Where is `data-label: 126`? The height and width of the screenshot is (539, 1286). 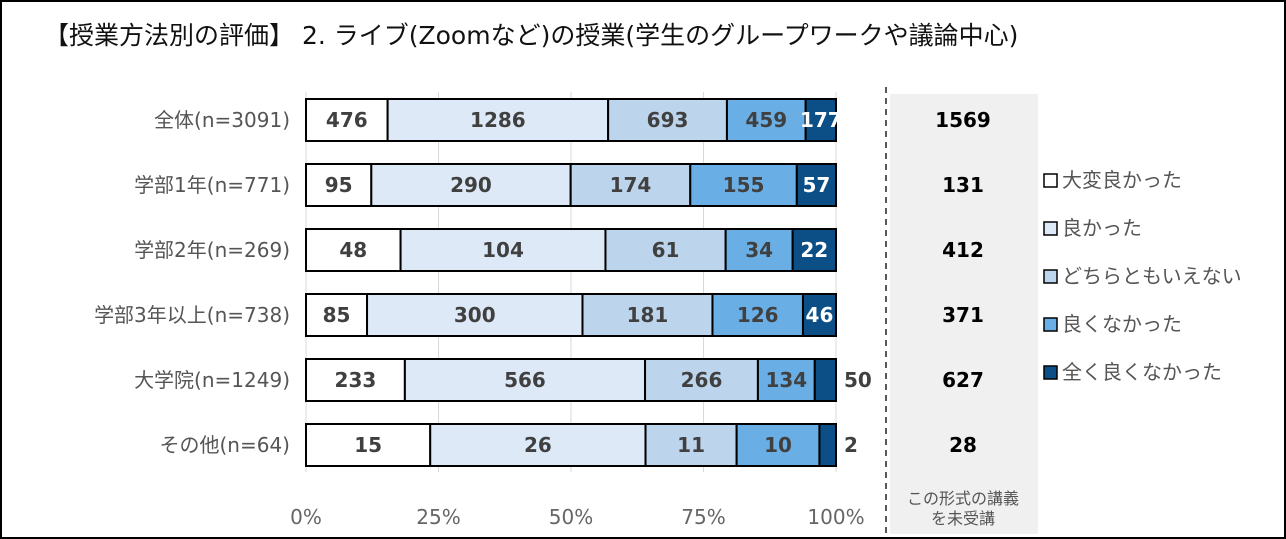
data-label: 126 is located at coordinates (758, 315).